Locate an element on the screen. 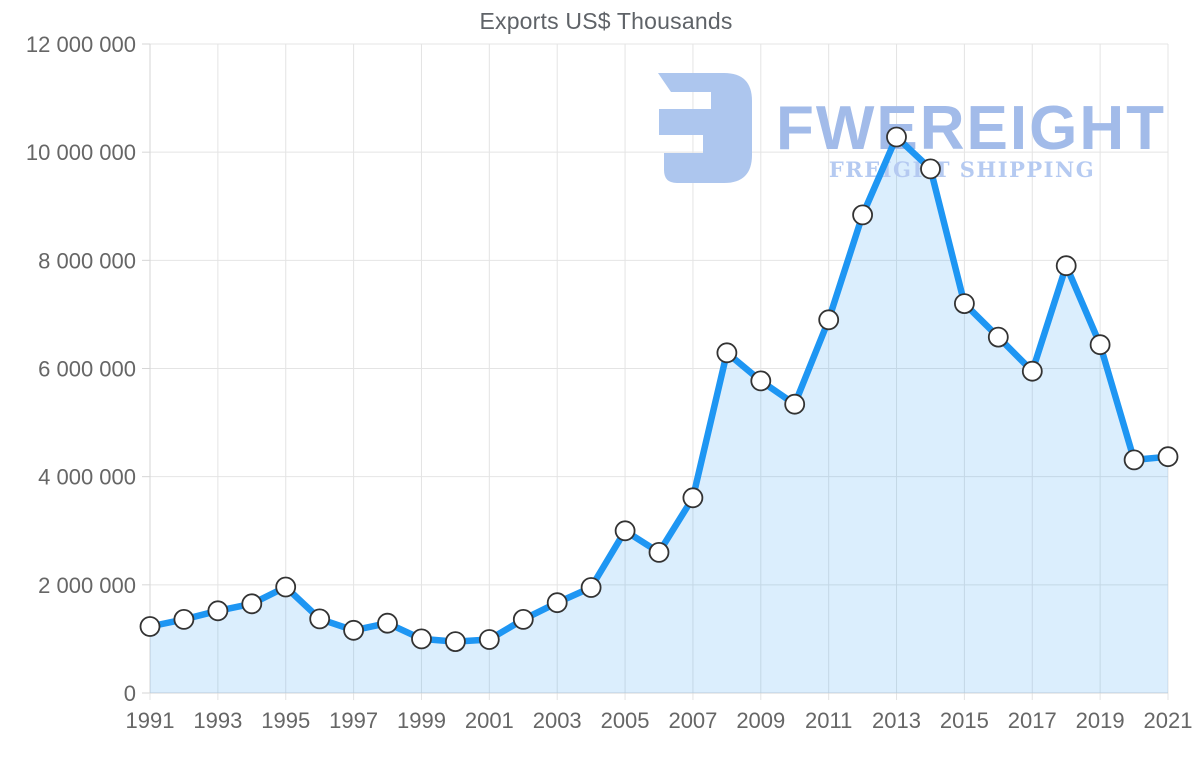 The width and height of the screenshot is (1200, 763). x-tick-label: 2007 is located at coordinates (692, 720).